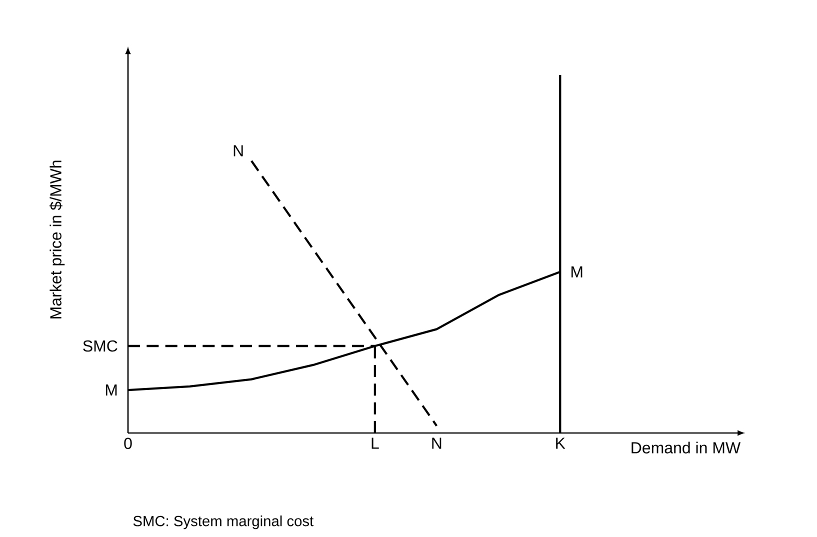  Describe the element at coordinates (223, 523) in the screenshot. I see `text: SMC: System marginal cost` at that location.